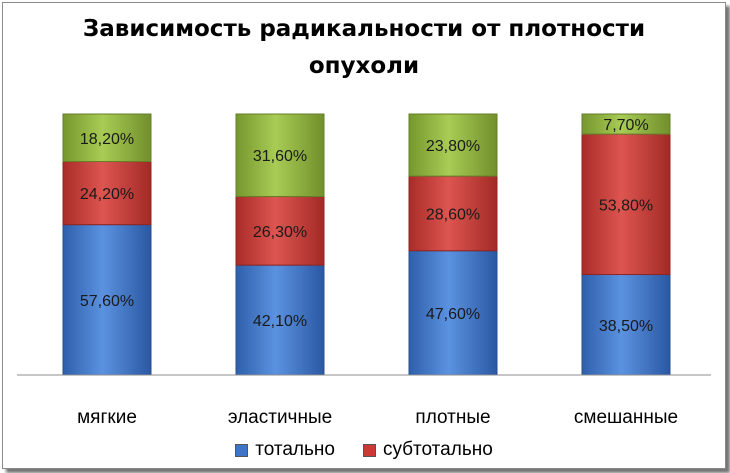  I want to click on data-label-series3-2: 31,60%, so click(280, 156).